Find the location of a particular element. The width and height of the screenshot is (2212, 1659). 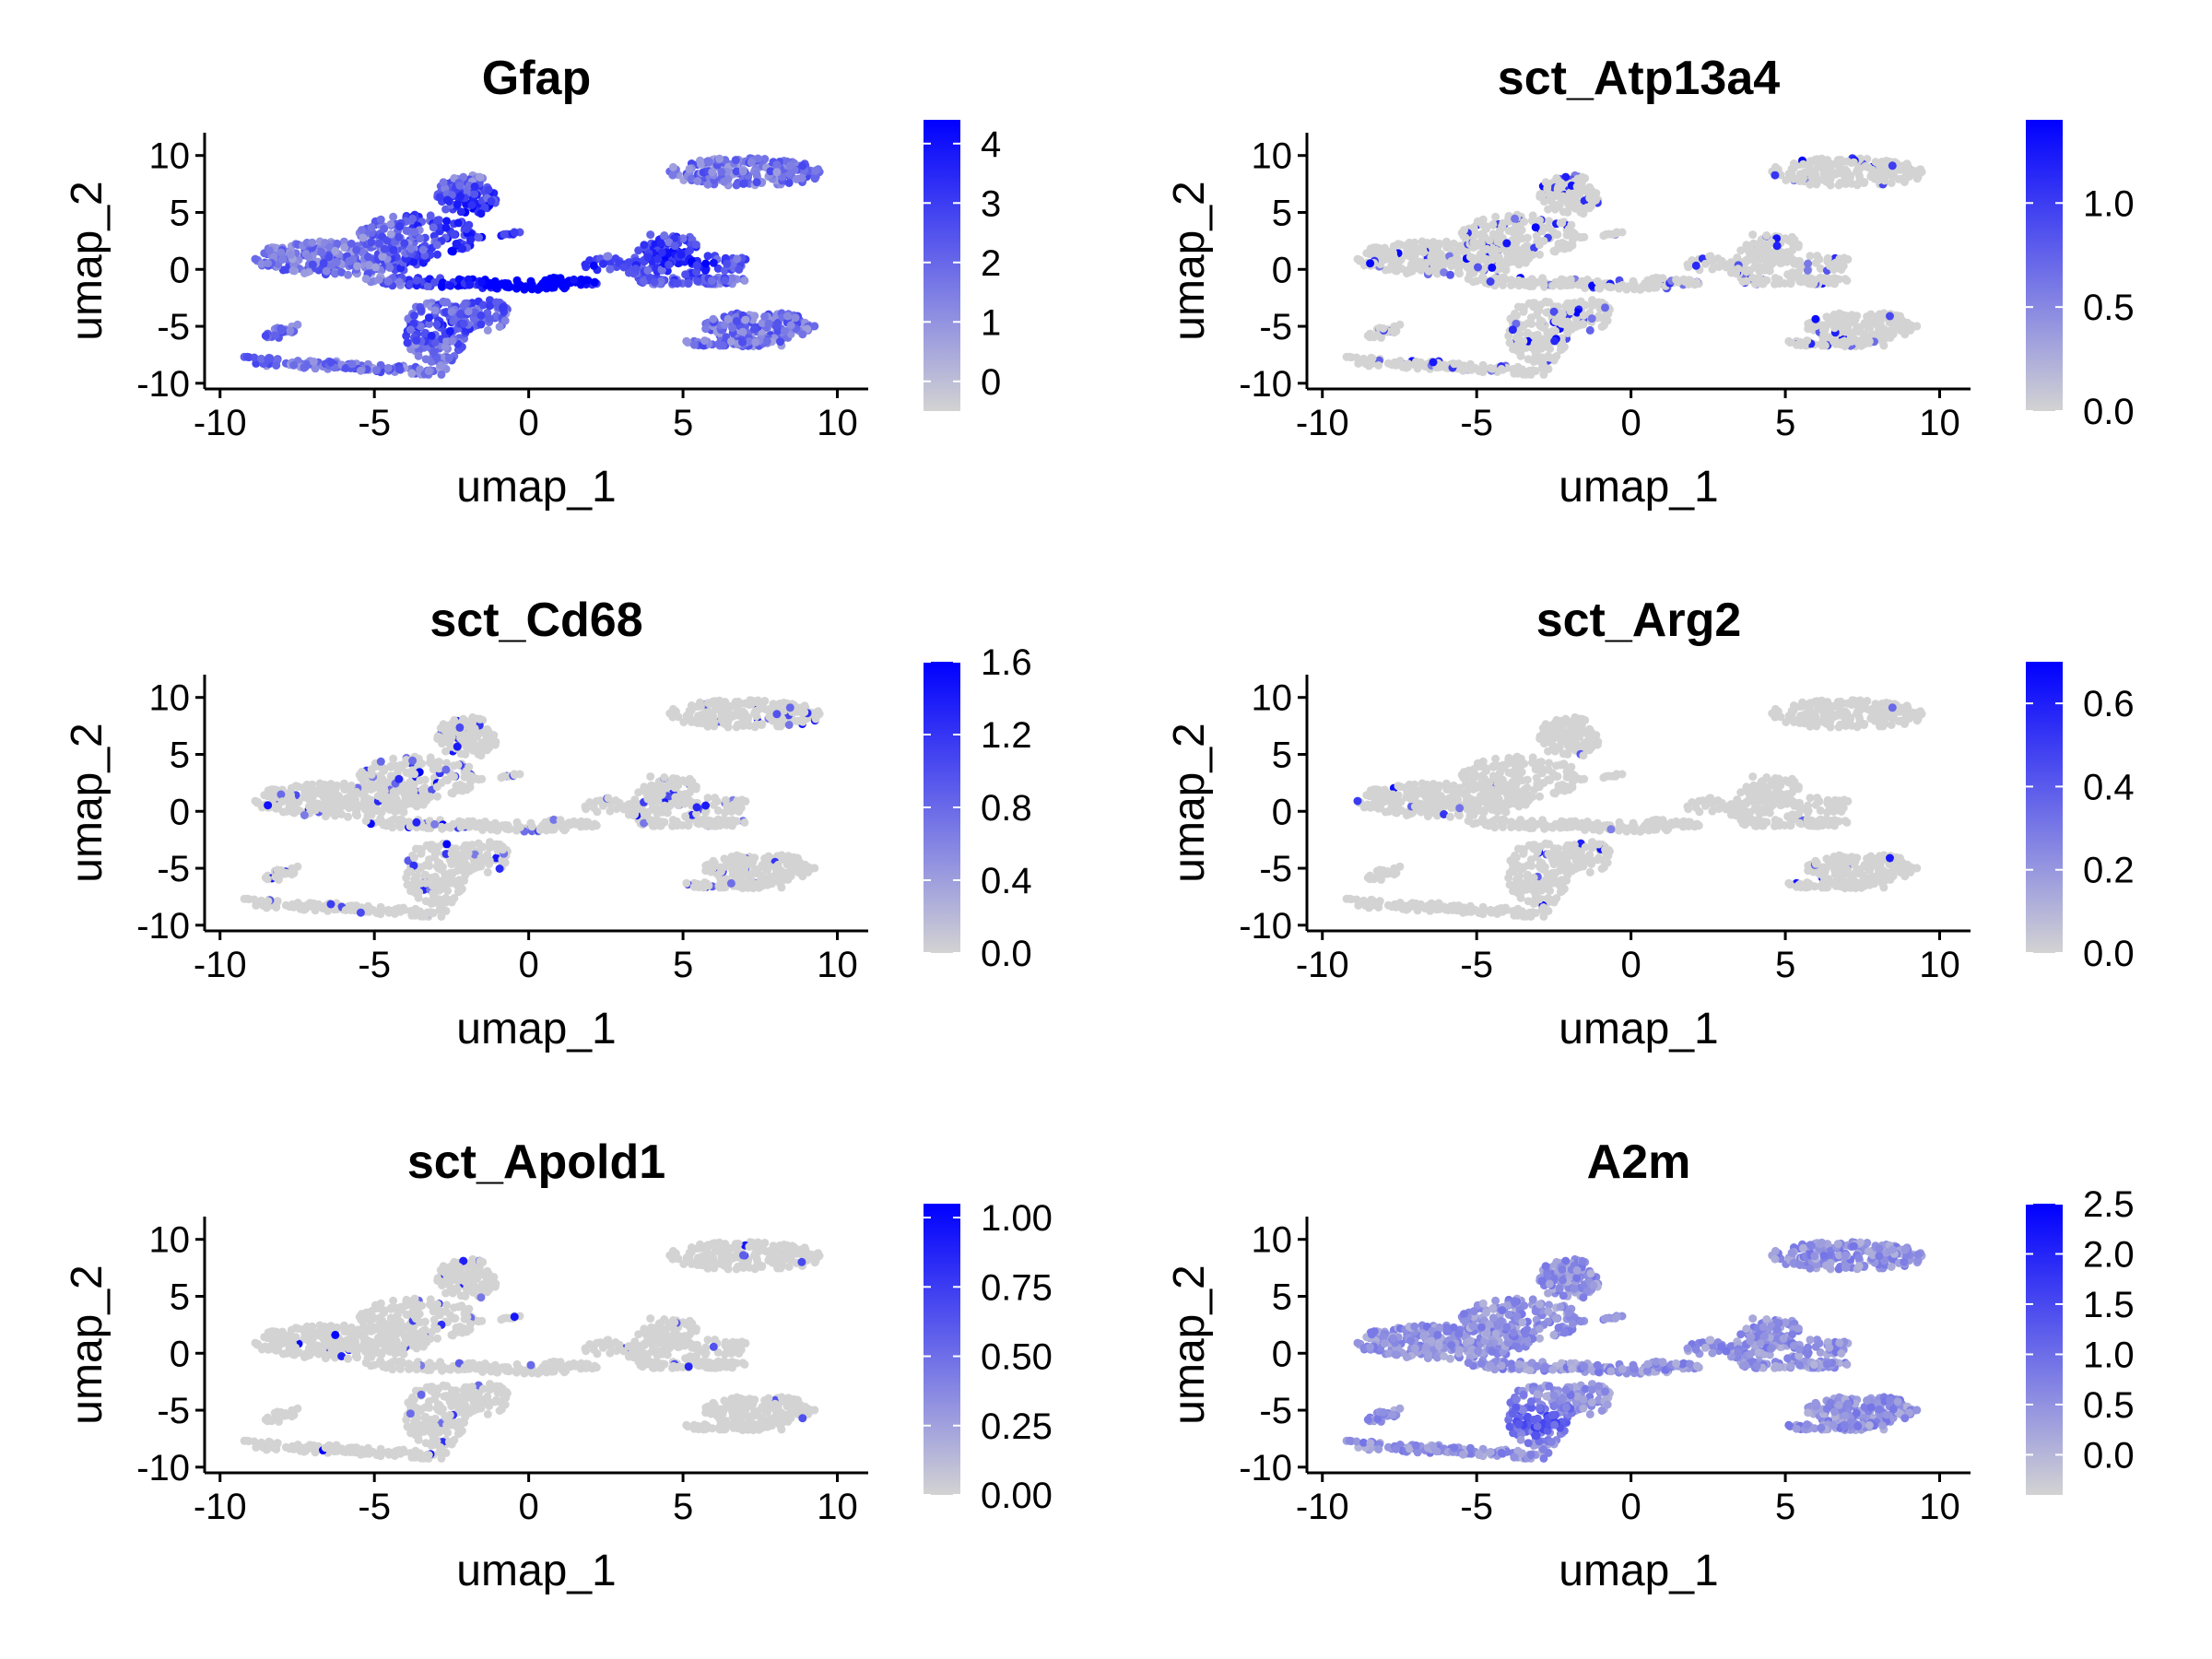

x-tick-label: 10 is located at coordinates (837, 423).